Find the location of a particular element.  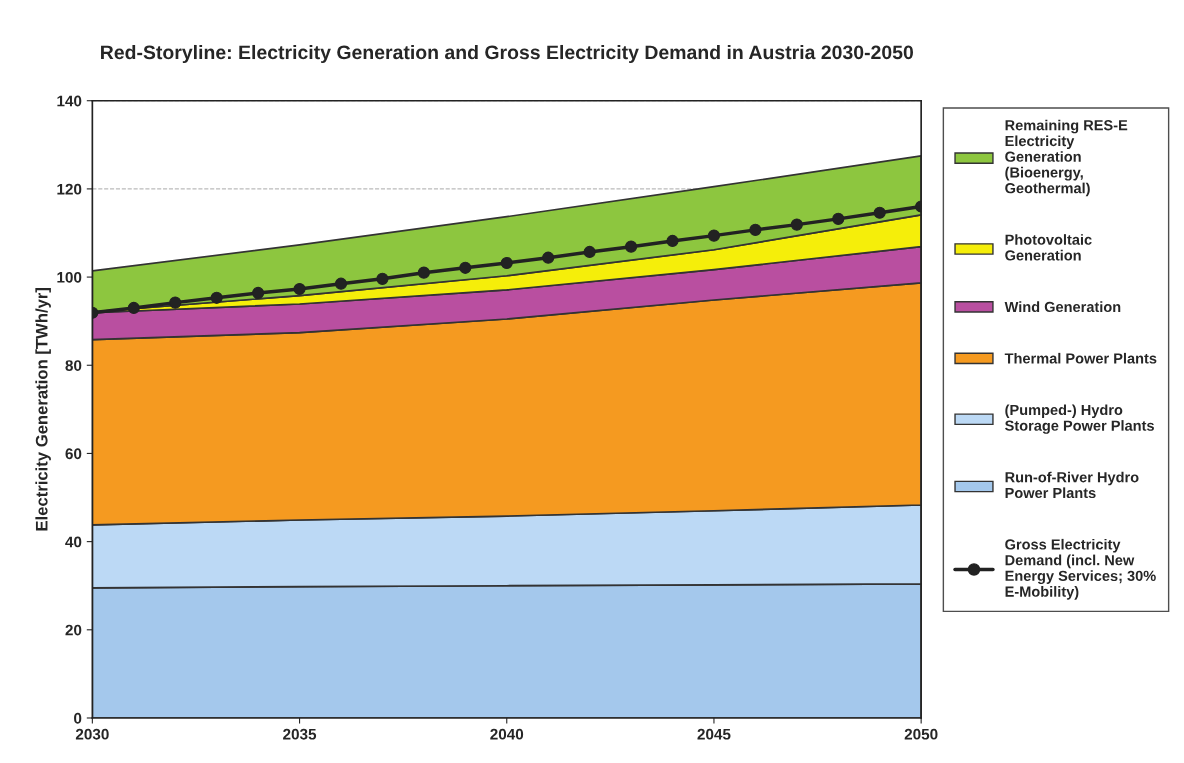

y-tick-label: 0 is located at coordinates (78, 718).